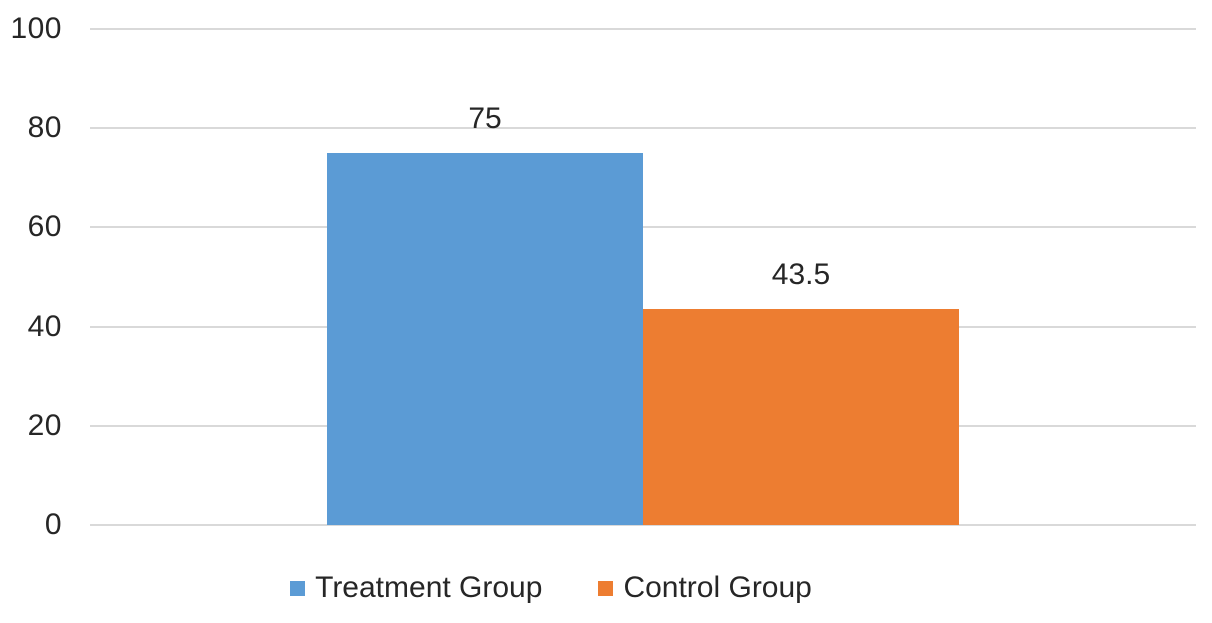  I want to click on bar-control-group, so click(801, 417).